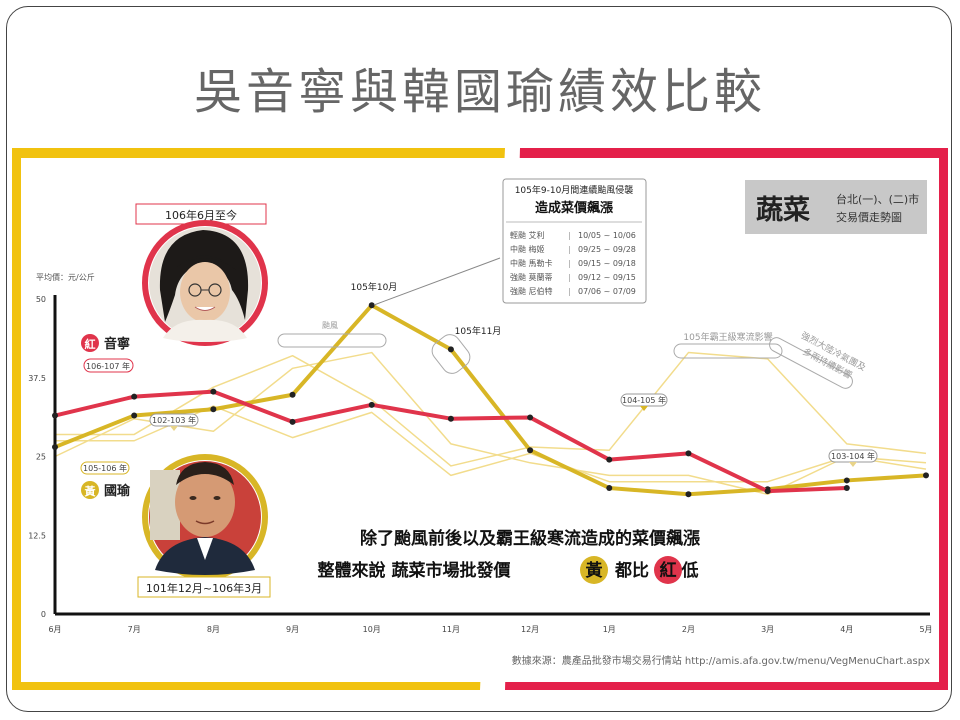  I want to click on y-tick-label: 25, so click(41, 457).